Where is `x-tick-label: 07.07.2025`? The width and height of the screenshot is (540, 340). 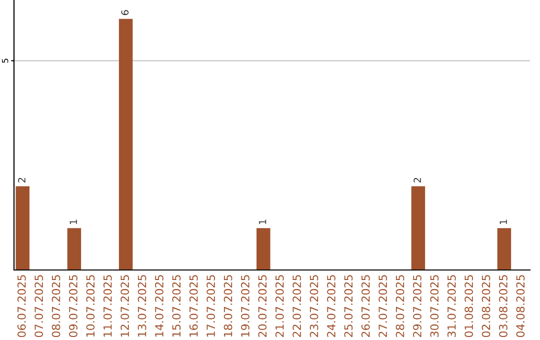
x-tick-label: 07.07.2025 is located at coordinates (39, 306).